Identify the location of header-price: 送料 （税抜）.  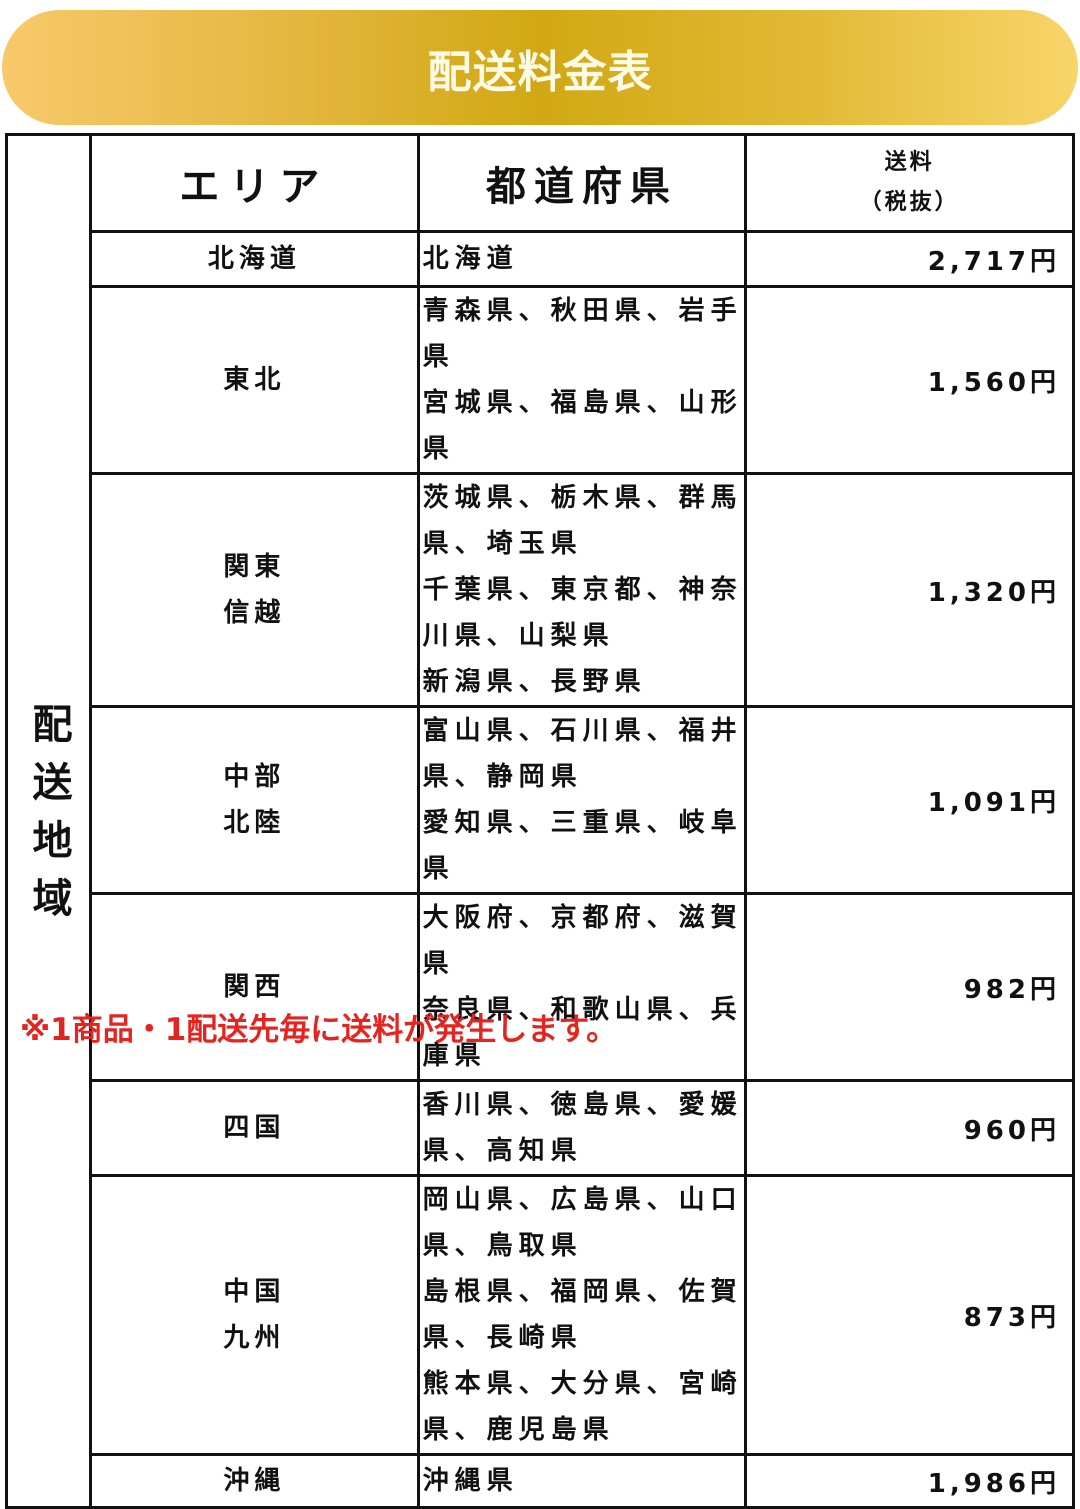
(909, 183).